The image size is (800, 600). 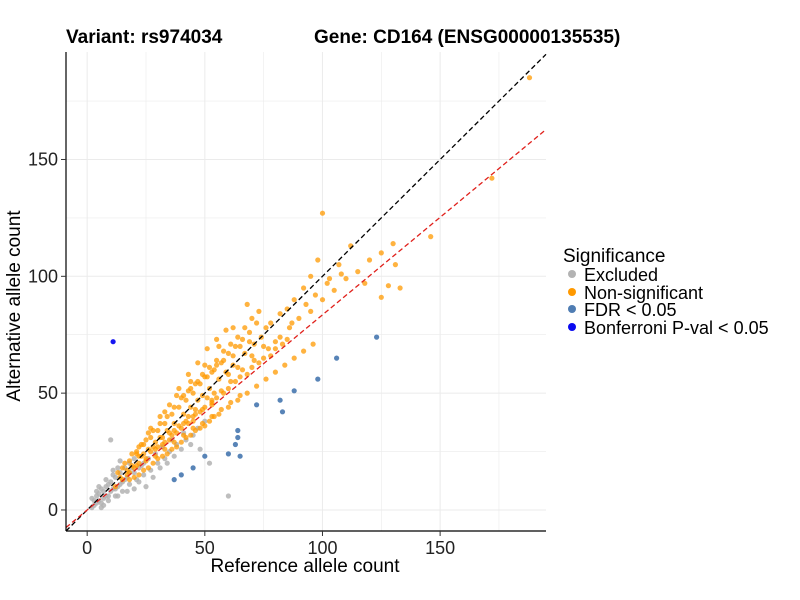 What do you see at coordinates (205, 548) in the screenshot?
I see `x-tick-label: 50` at bounding box center [205, 548].